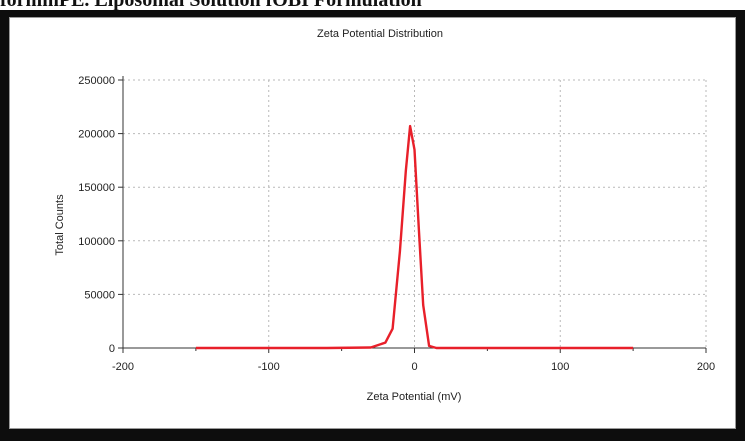 This screenshot has height=441, width=745. Describe the element at coordinates (60, 225) in the screenshot. I see `y-axis-label: Total Counts` at that location.